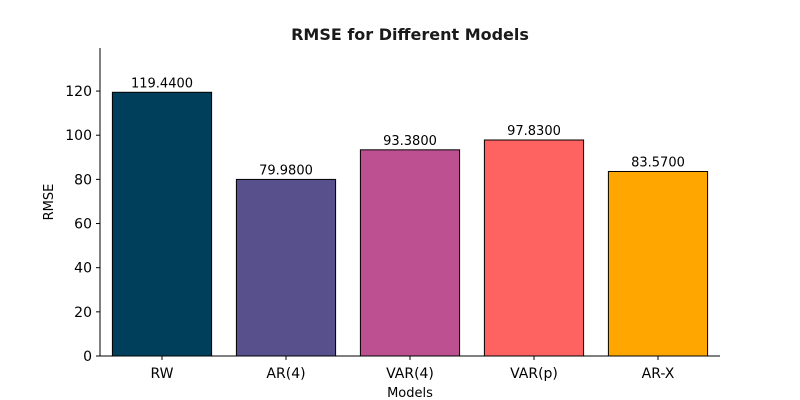 The image size is (800, 400). Describe the element at coordinates (410, 34) in the screenshot. I see `chart-title: RMSE for Different Models` at that location.